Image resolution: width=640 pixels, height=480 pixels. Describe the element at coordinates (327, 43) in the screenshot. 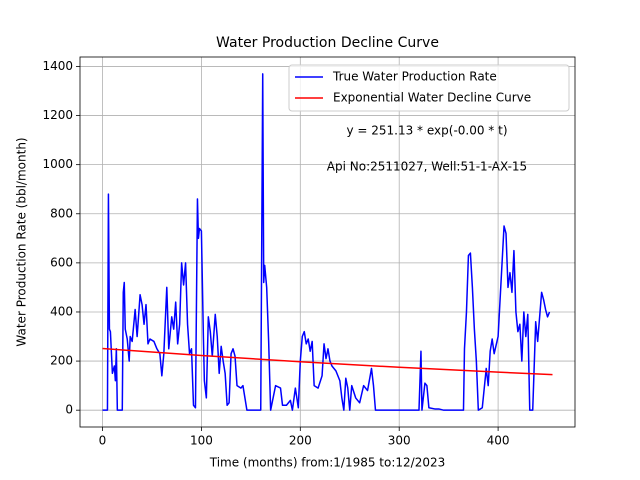

I see `chart-title: Water Production Decline Curve` at that location.